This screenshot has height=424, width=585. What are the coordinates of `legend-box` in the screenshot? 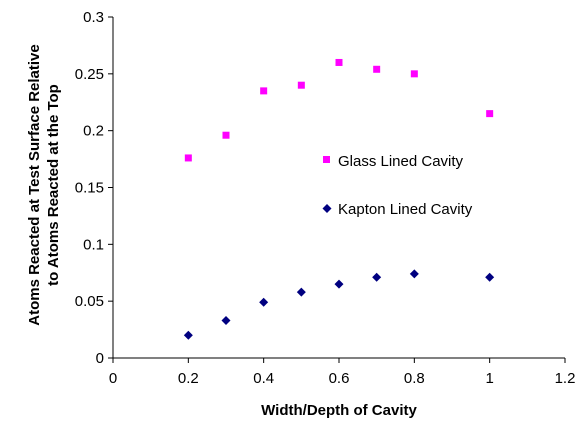 It's located at (415, 188).